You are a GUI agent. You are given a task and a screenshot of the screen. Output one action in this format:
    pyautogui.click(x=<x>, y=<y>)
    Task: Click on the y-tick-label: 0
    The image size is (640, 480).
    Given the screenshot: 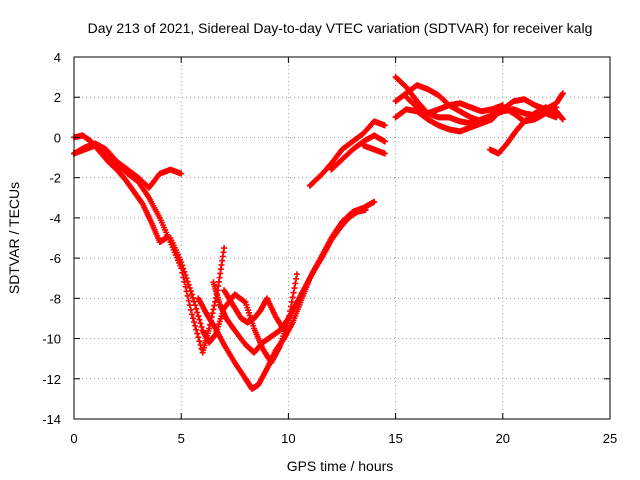 What is the action you would take?
    pyautogui.click(x=57, y=137)
    